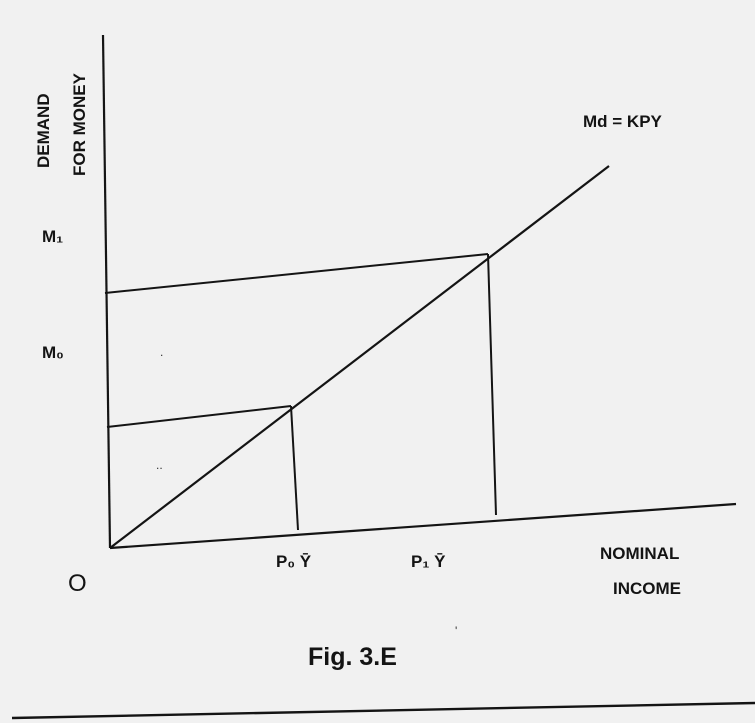 The width and height of the screenshot is (755, 723). What do you see at coordinates (294, 561) in the screenshot?
I see `x-tick-p0y: P₀ Ȳ` at bounding box center [294, 561].